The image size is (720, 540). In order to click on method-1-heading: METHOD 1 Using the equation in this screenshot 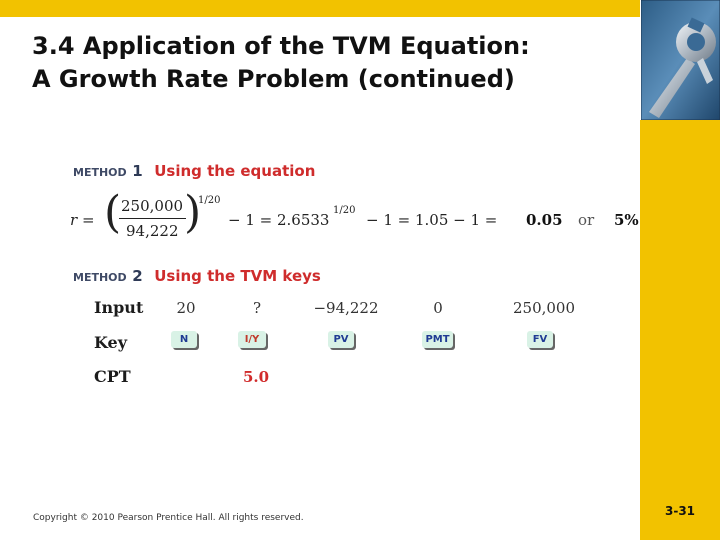, I will do `click(194, 170)`.